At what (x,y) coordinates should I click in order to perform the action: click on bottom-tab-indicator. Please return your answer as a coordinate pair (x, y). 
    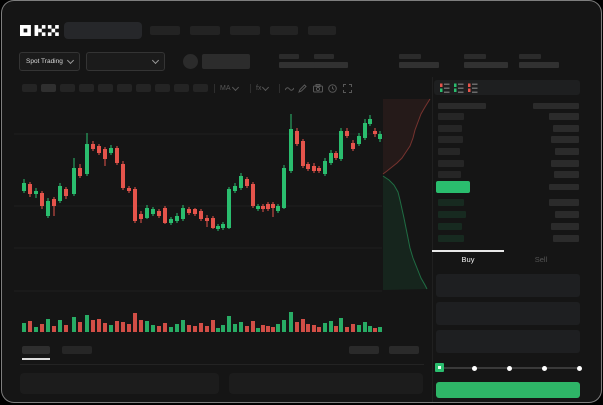
    Looking at the image, I should click on (36, 359).